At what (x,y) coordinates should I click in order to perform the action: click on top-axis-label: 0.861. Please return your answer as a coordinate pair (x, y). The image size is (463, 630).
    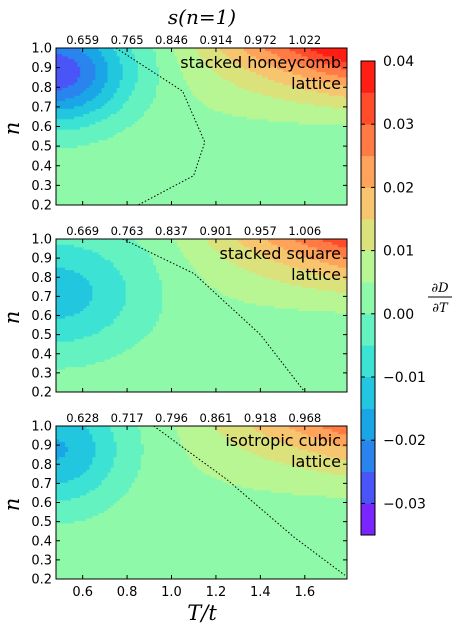
    Looking at the image, I should click on (215, 418).